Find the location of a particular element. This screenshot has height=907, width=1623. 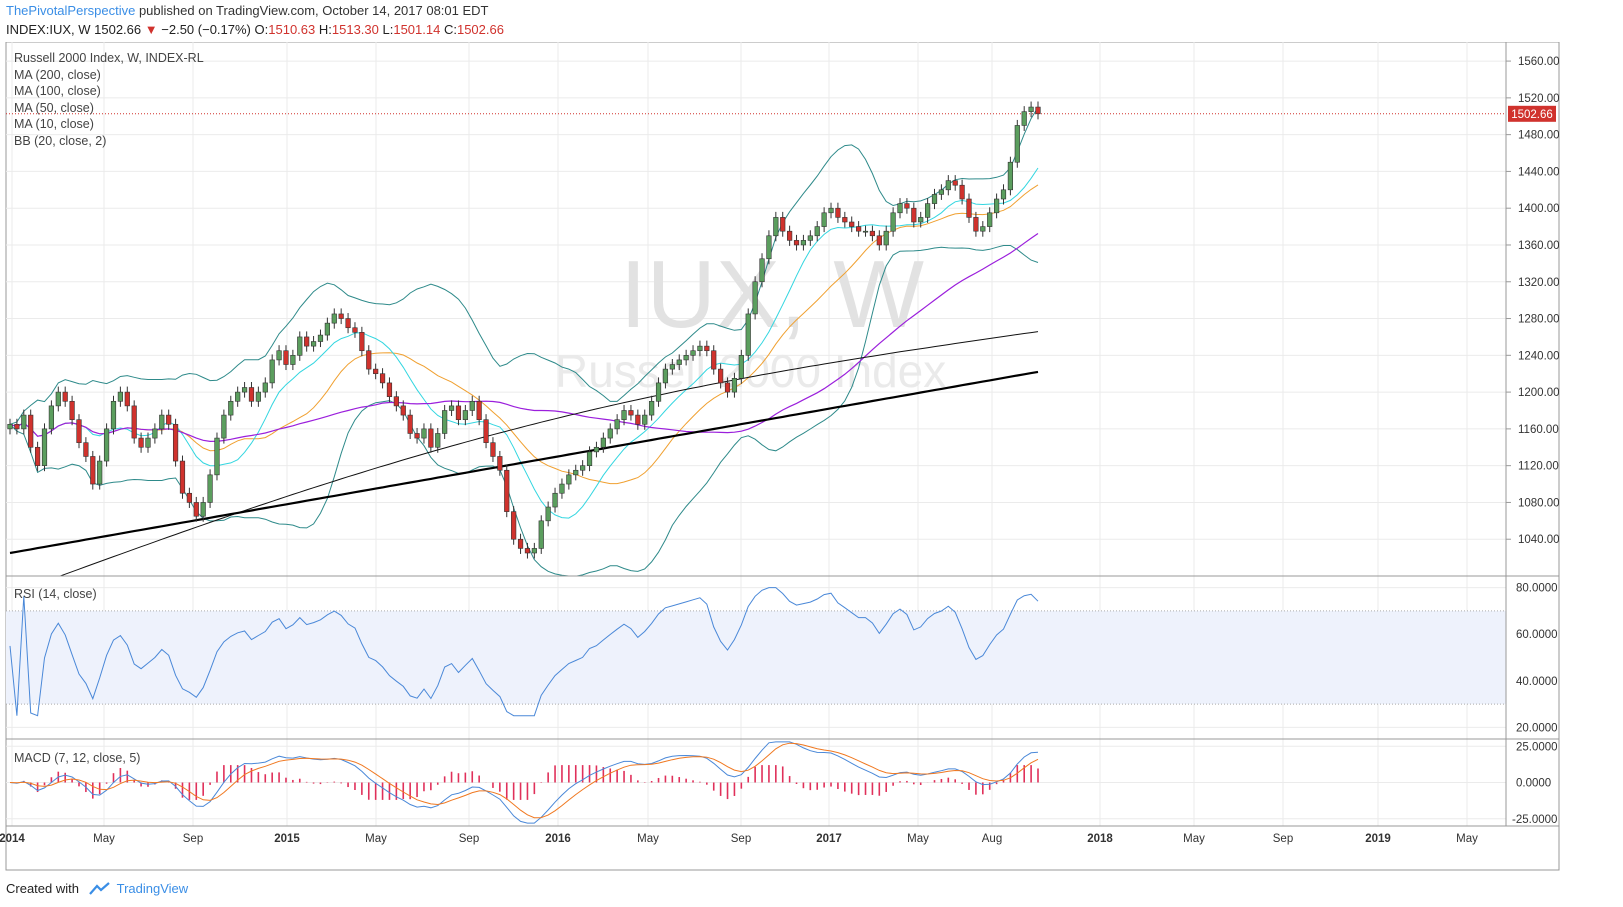

rsi-tick-label: 80.0000 is located at coordinates (1537, 589).